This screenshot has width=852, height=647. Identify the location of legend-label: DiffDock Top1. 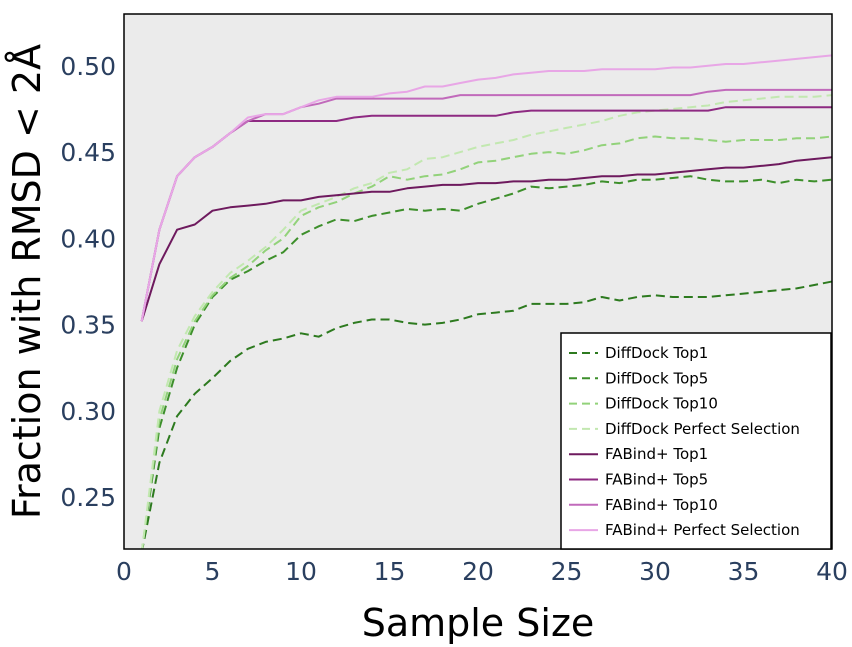
(656, 353).